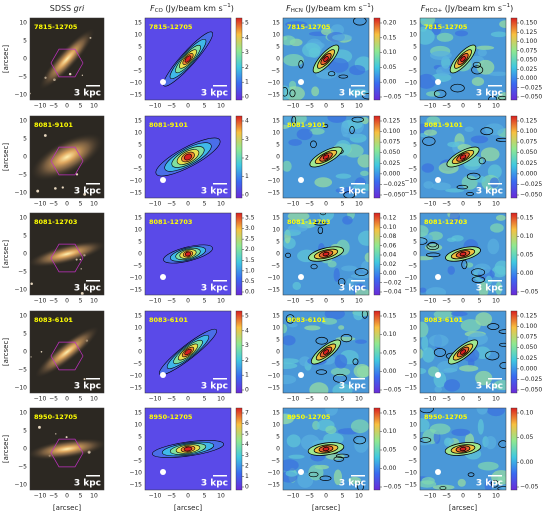 Image resolution: width=550 pixels, height=516 pixels. Describe the element at coordinates (392, 282) in the screenshot. I see `colorbar-tick-label: −0.02` at that location.